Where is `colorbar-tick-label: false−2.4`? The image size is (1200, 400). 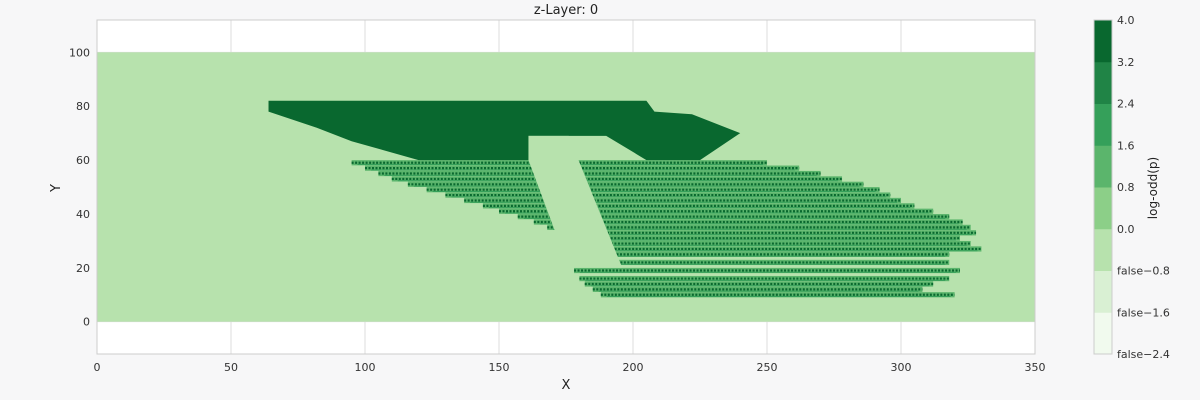
colorbar-tick-label: false−2.4 is located at coordinates (1143, 354).